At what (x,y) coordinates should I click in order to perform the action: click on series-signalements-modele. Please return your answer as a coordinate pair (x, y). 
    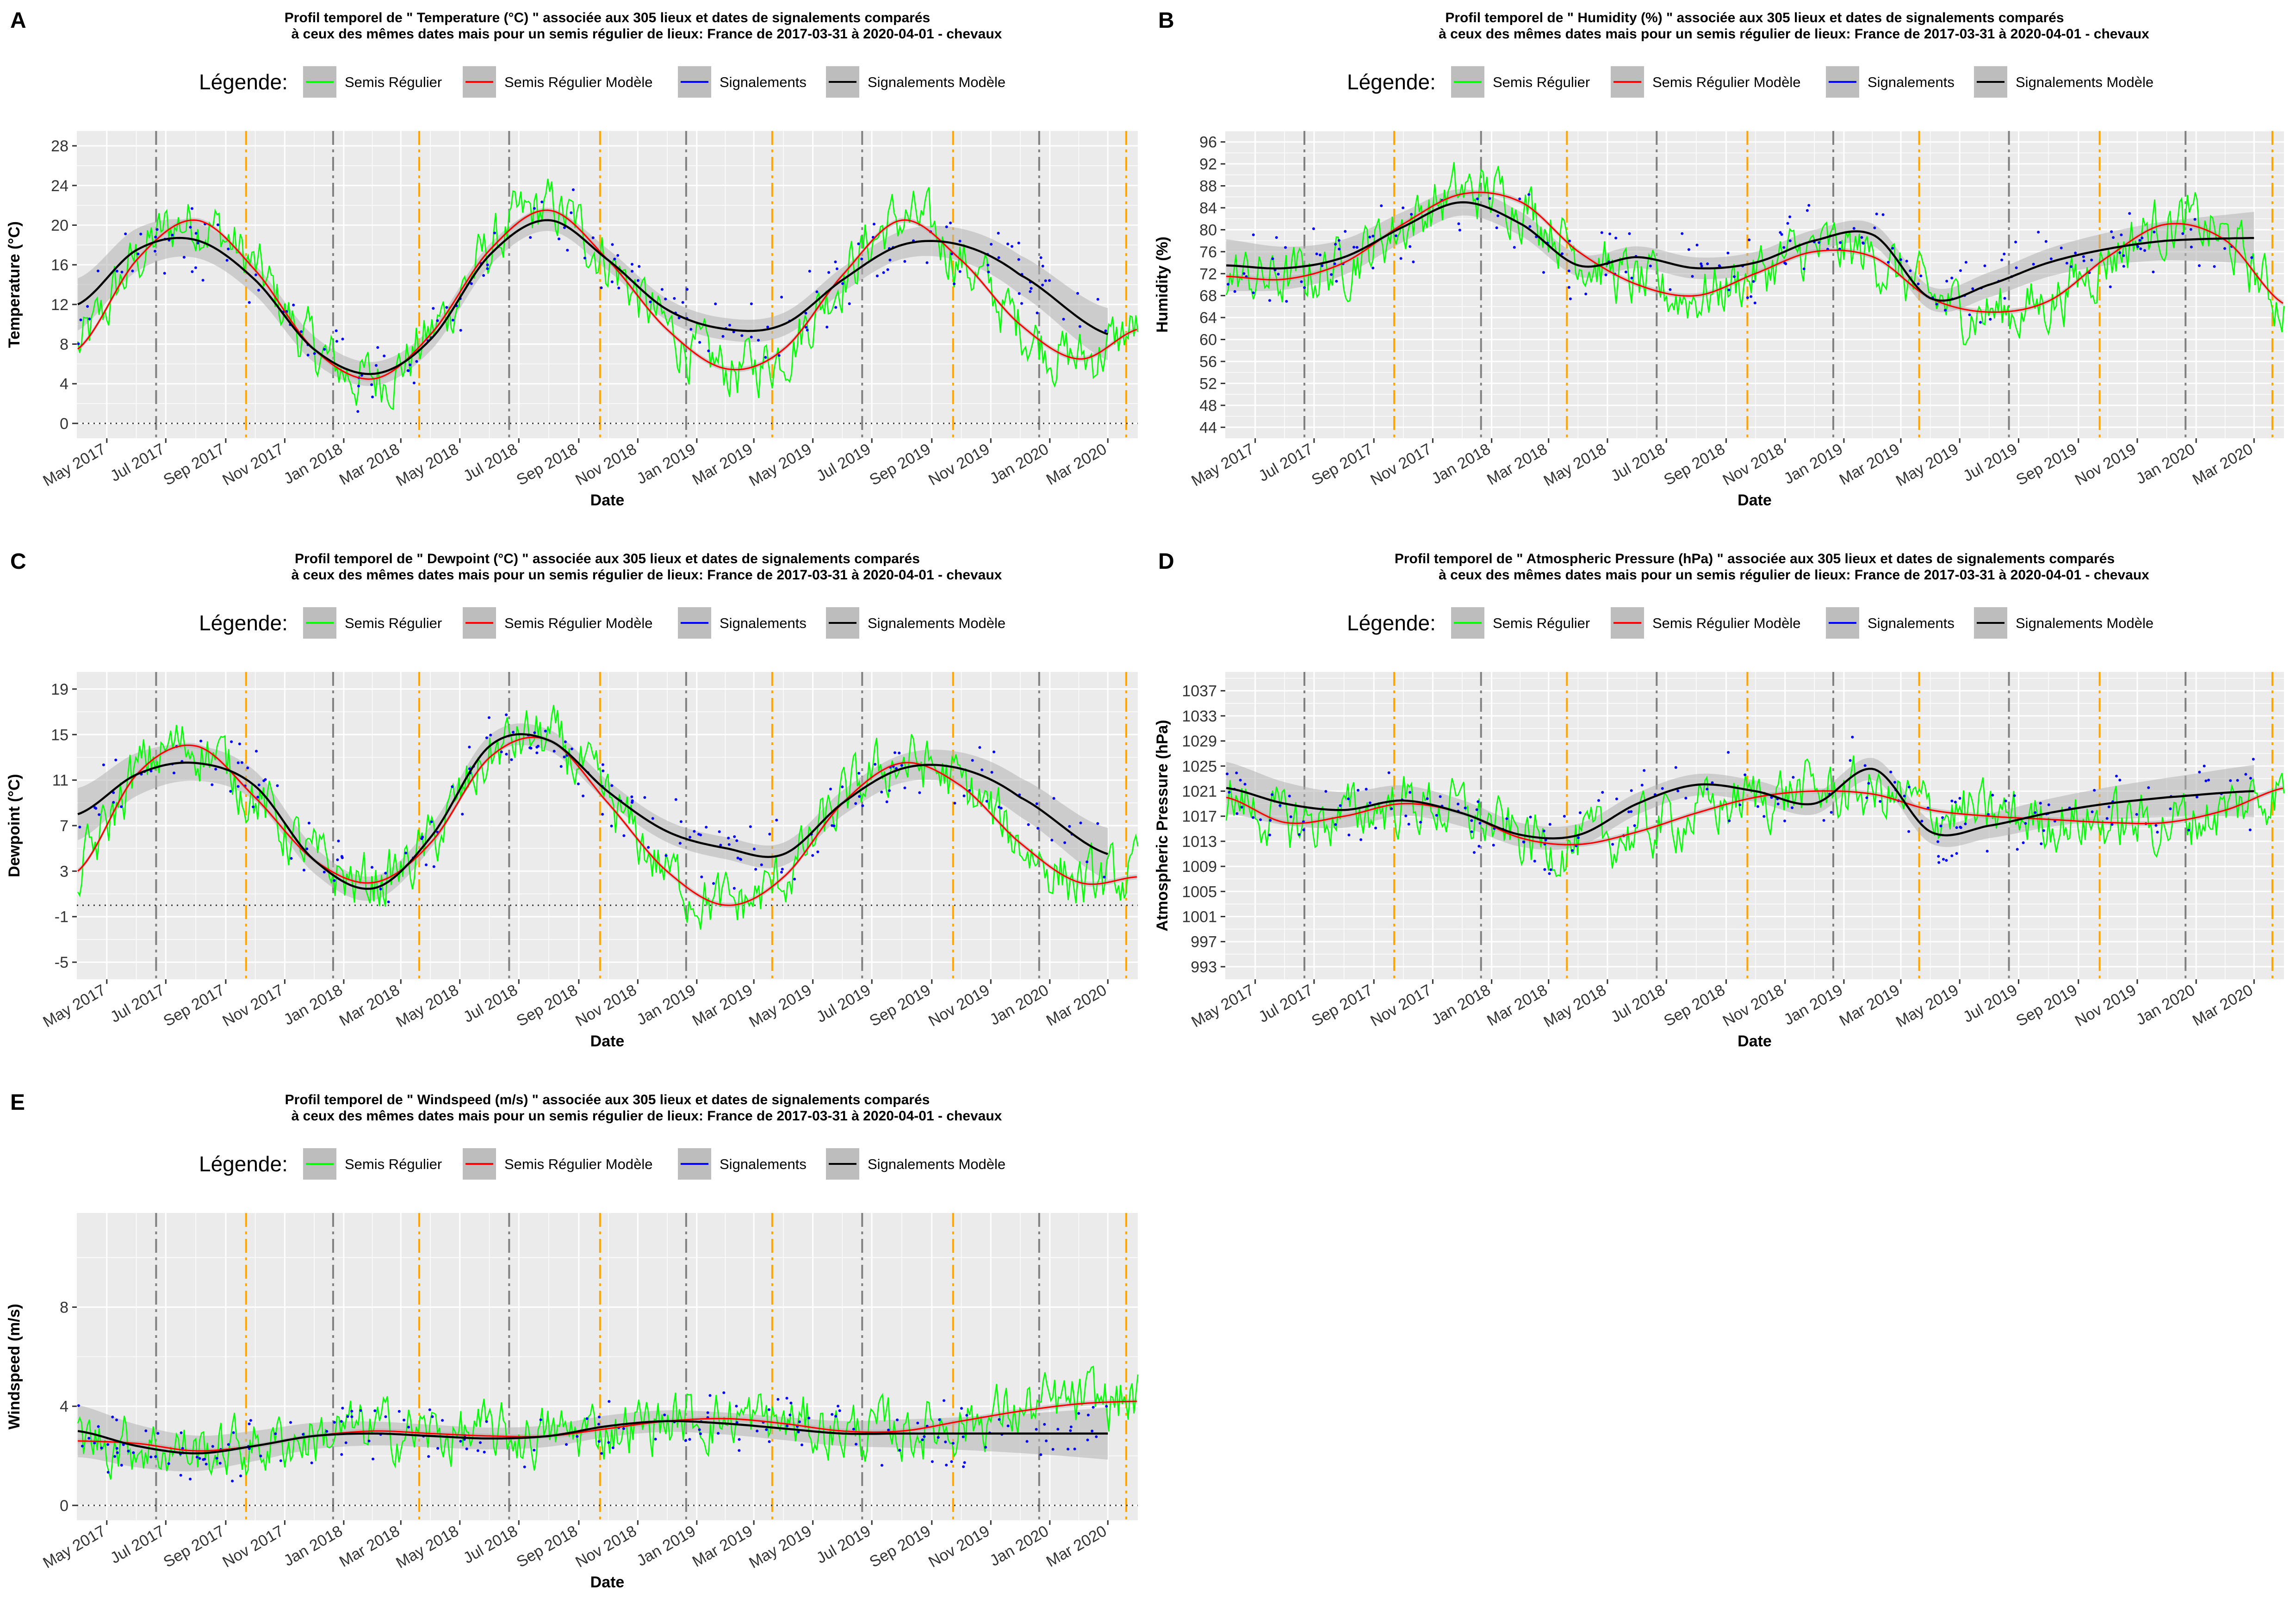
    Looking at the image, I should click on (592, 297).